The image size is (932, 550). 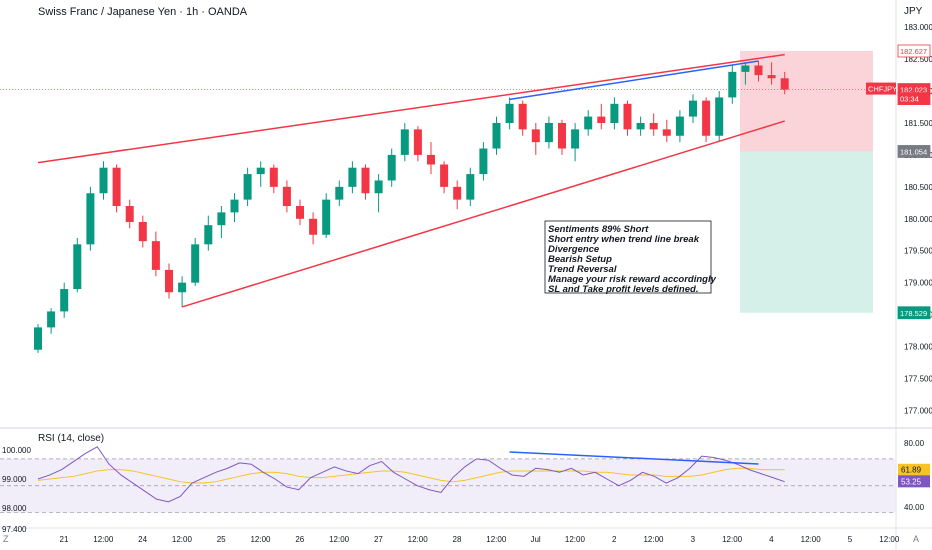 I want to click on rsi-left-tick: 100.000, so click(x=16, y=450).